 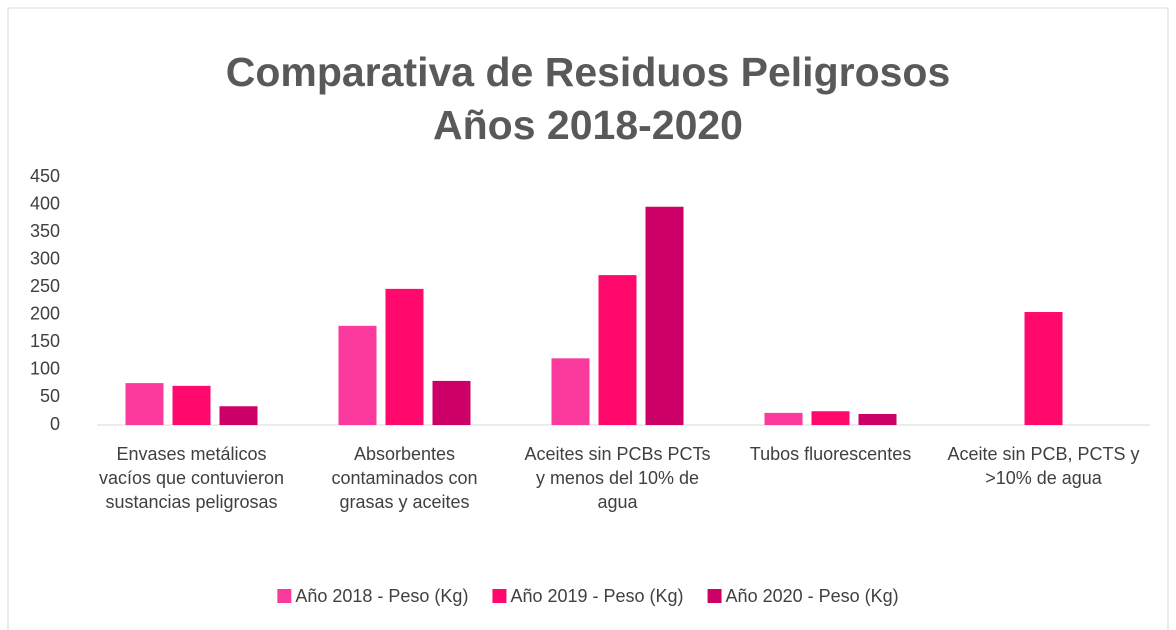 What do you see at coordinates (812, 596) in the screenshot?
I see `legend-label: Año 2020 - Peso (Kg)` at bounding box center [812, 596].